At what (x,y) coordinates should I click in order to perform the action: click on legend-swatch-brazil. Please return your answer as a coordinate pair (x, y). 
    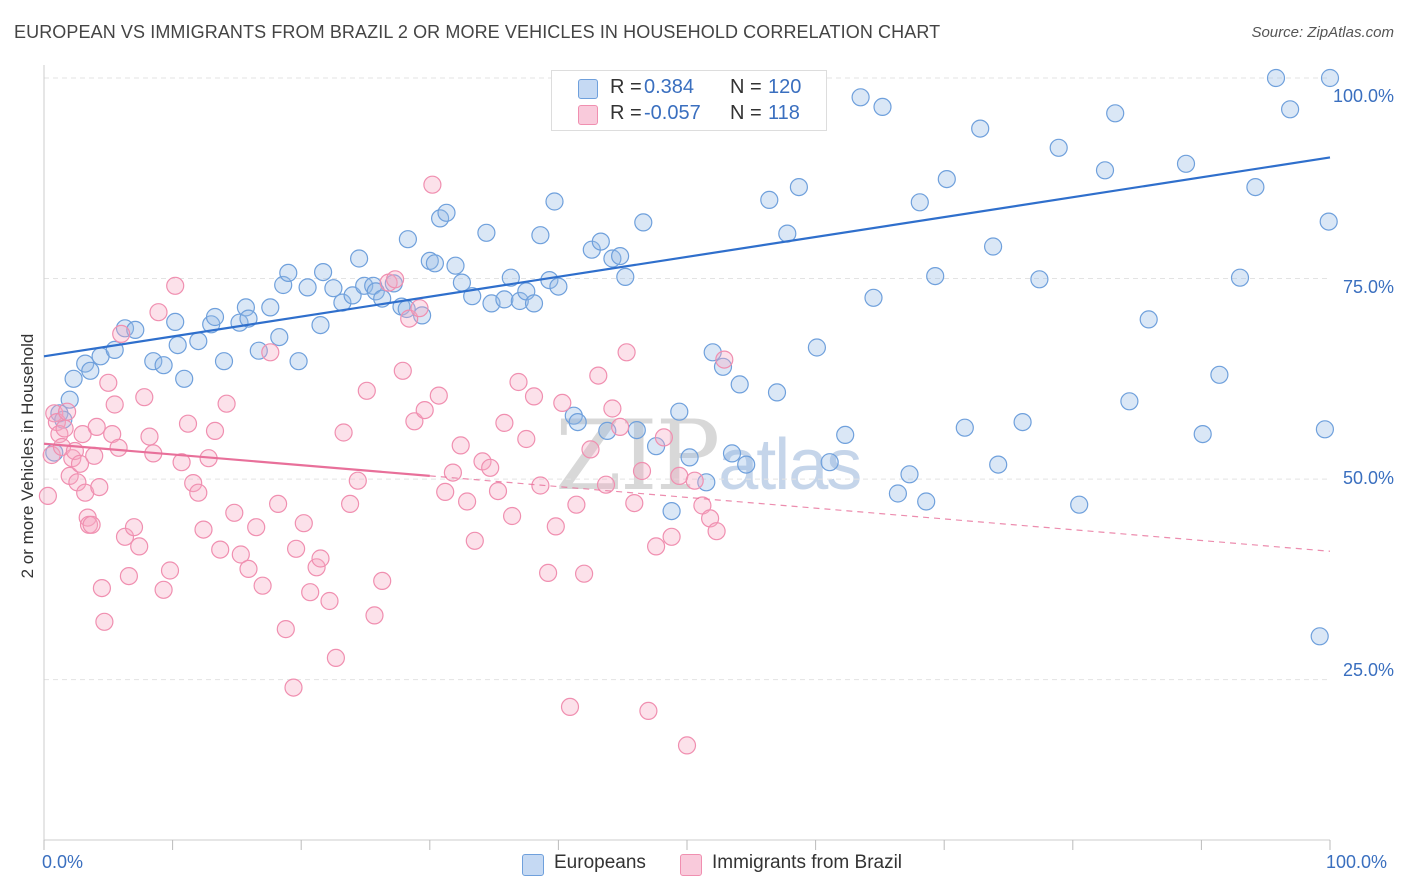
    Looking at the image, I should click on (691, 865).